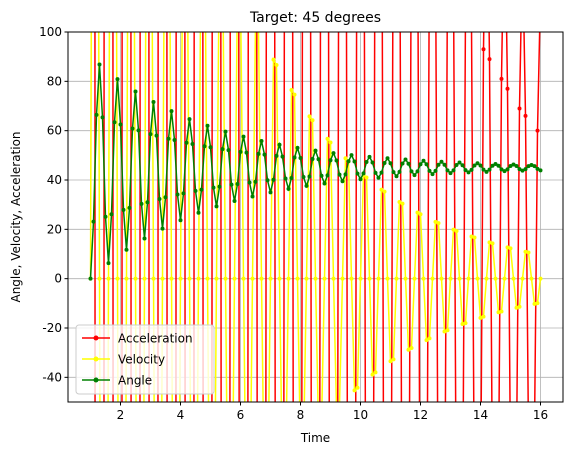 The width and height of the screenshot is (574, 455). What do you see at coordinates (145, 359) in the screenshot?
I see `legend-box` at bounding box center [145, 359].